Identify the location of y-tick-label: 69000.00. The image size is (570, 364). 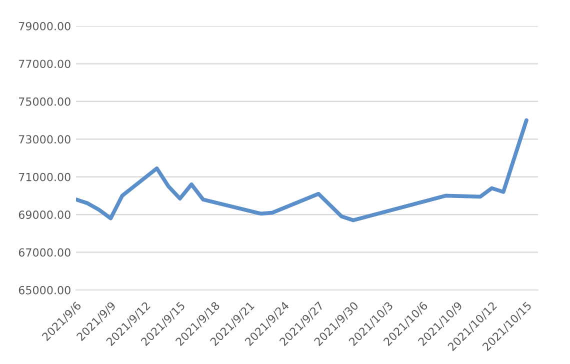
(44, 214).